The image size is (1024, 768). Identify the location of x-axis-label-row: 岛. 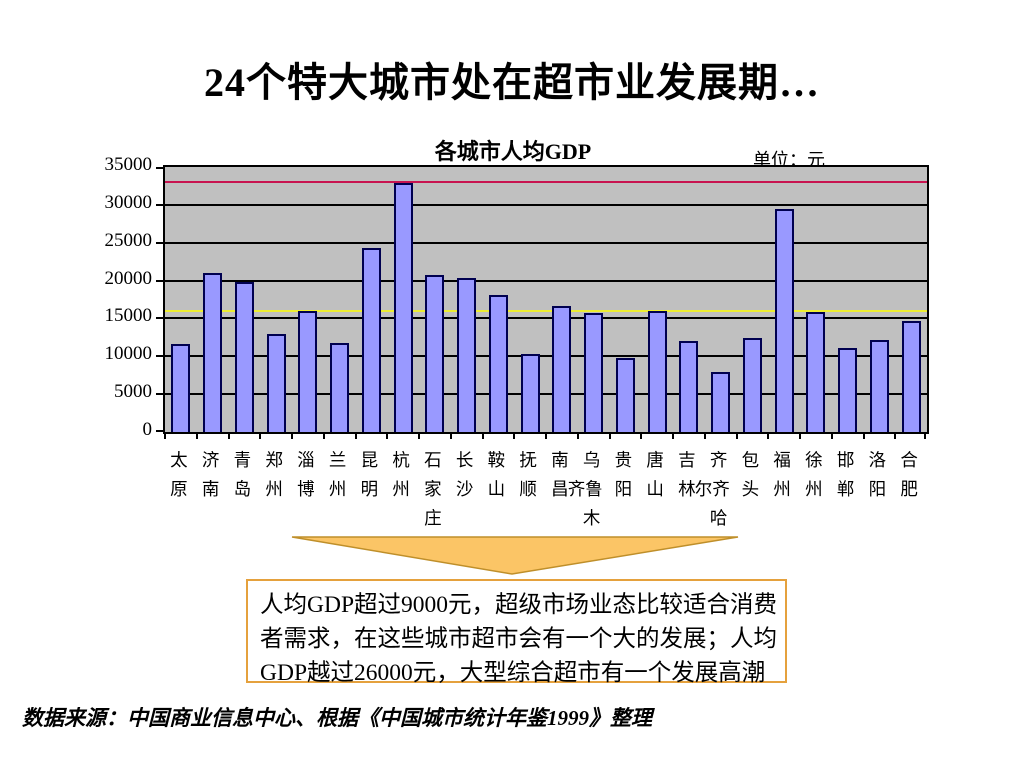
(242, 489).